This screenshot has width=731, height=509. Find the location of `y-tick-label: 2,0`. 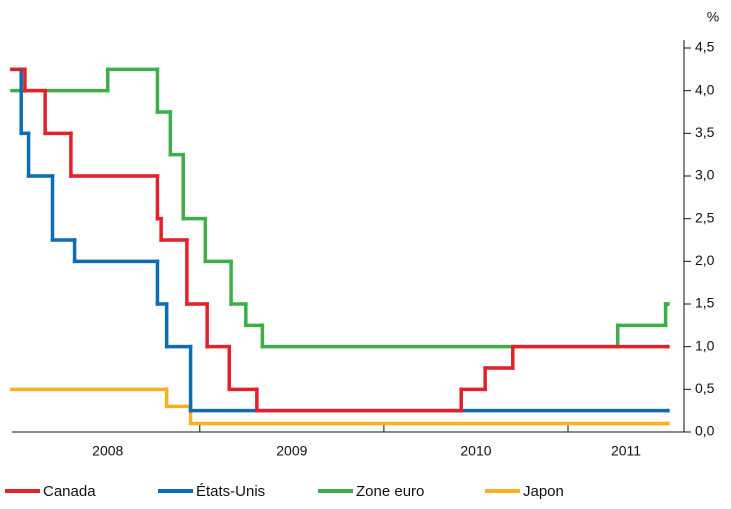

y-tick-label: 2,0 is located at coordinates (705, 260).